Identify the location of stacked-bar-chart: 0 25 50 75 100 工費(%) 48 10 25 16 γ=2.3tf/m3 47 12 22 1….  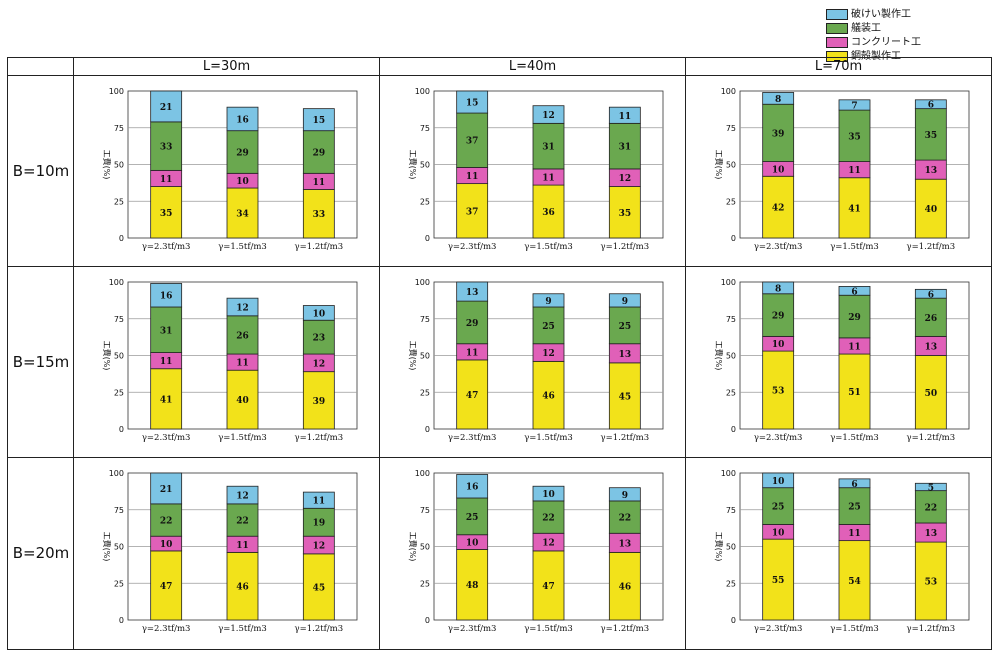
(532, 553).